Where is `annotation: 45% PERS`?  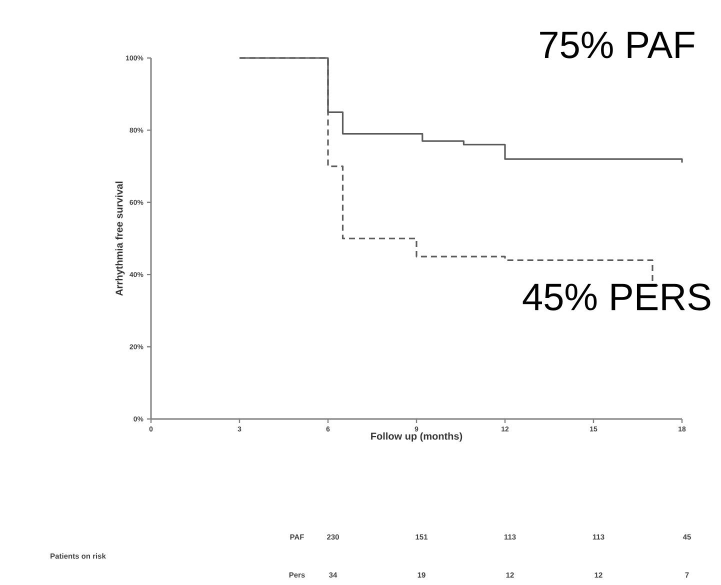
annotation: 45% PERS is located at coordinates (616, 297).